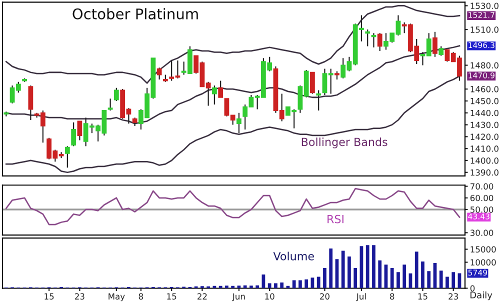 This screenshot has width=500, height=306. What do you see at coordinates (484, 137) in the screenshot?
I see `y-tick-label: 1420.0` at bounding box center [484, 137].